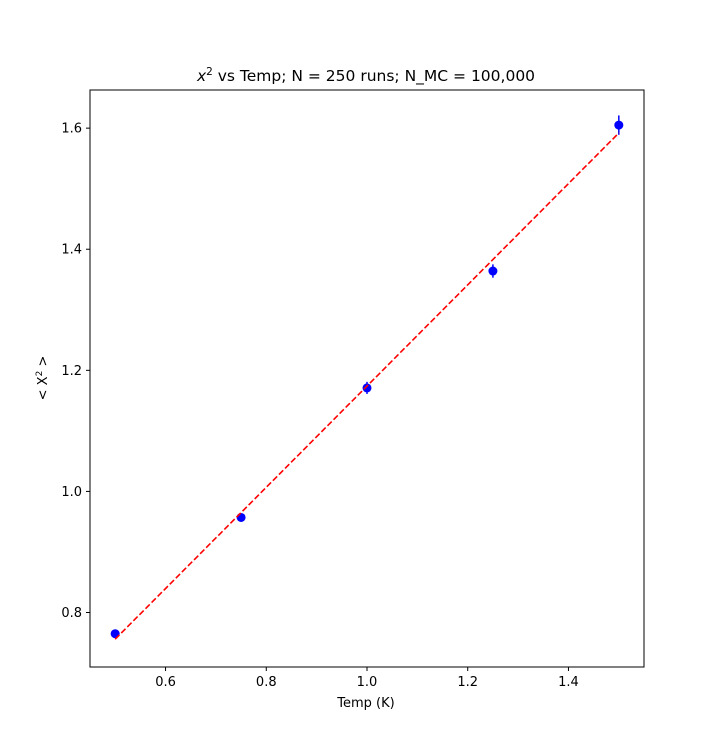  I want to click on chart-title: x2 vs Temp; N = 250 runs; N_MC = 100,000, so click(365, 76).